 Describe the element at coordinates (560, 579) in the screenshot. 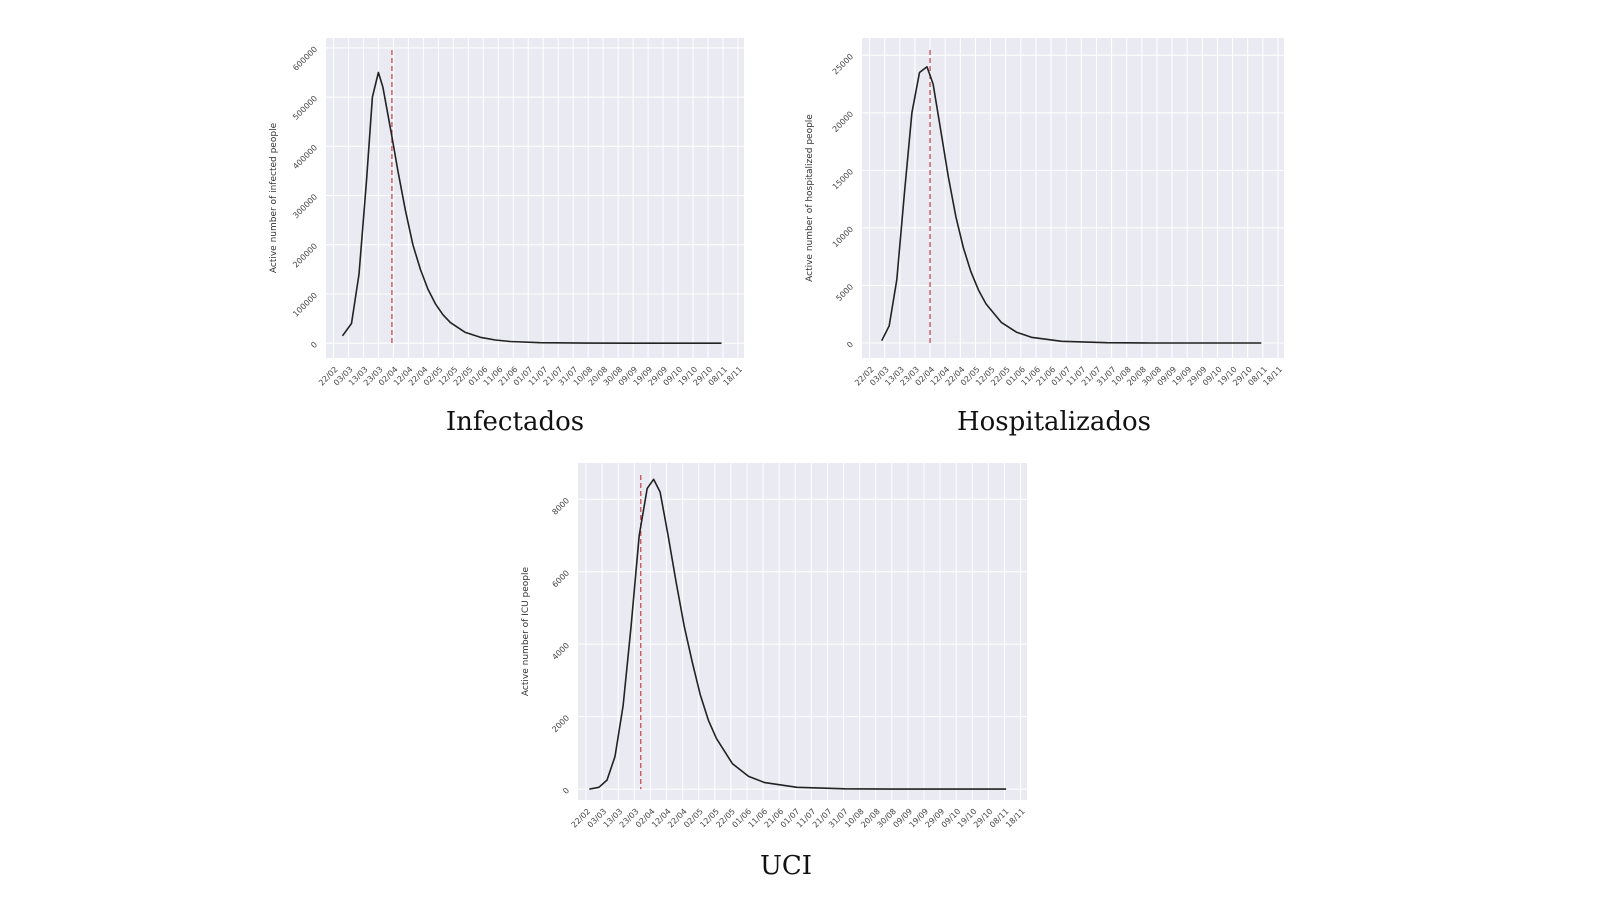

I see `y-tick-label: 6000` at that location.